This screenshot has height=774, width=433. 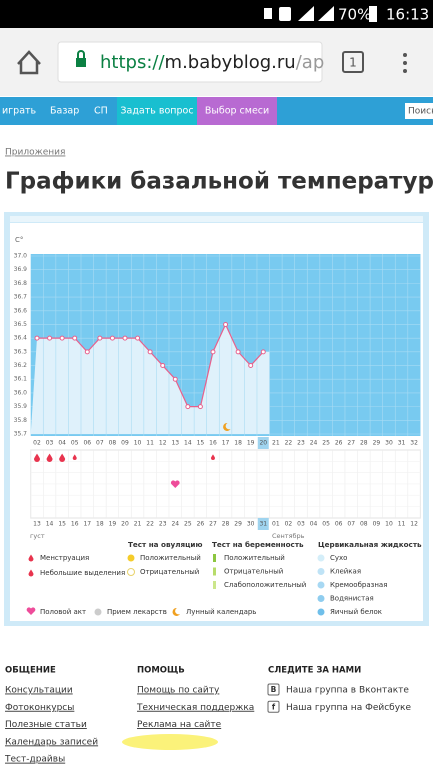 I want to click on date-label: 29, so click(x=238, y=524).